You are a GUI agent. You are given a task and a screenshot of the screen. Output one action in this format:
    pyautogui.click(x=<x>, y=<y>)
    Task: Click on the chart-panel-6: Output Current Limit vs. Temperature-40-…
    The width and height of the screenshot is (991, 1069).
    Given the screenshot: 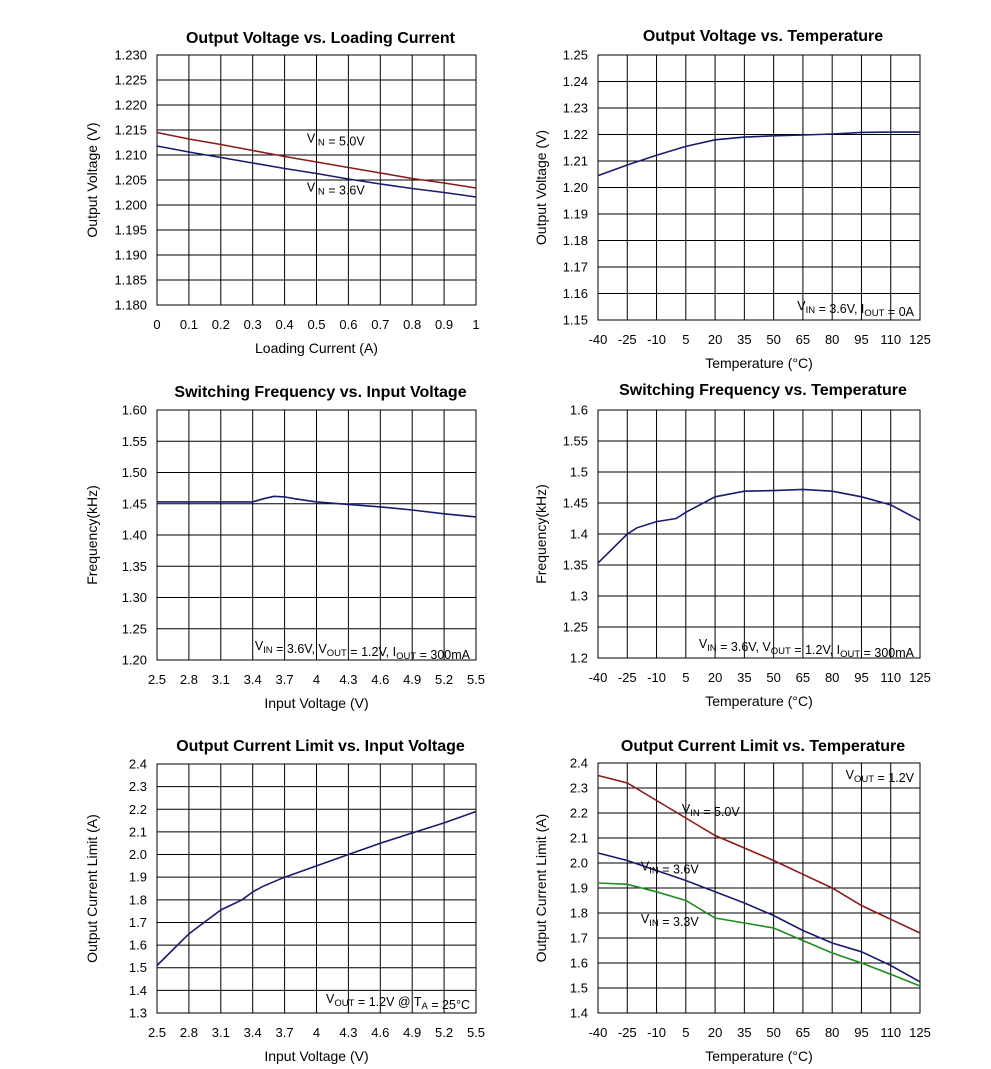 What is the action you would take?
    pyautogui.click(x=732, y=901)
    